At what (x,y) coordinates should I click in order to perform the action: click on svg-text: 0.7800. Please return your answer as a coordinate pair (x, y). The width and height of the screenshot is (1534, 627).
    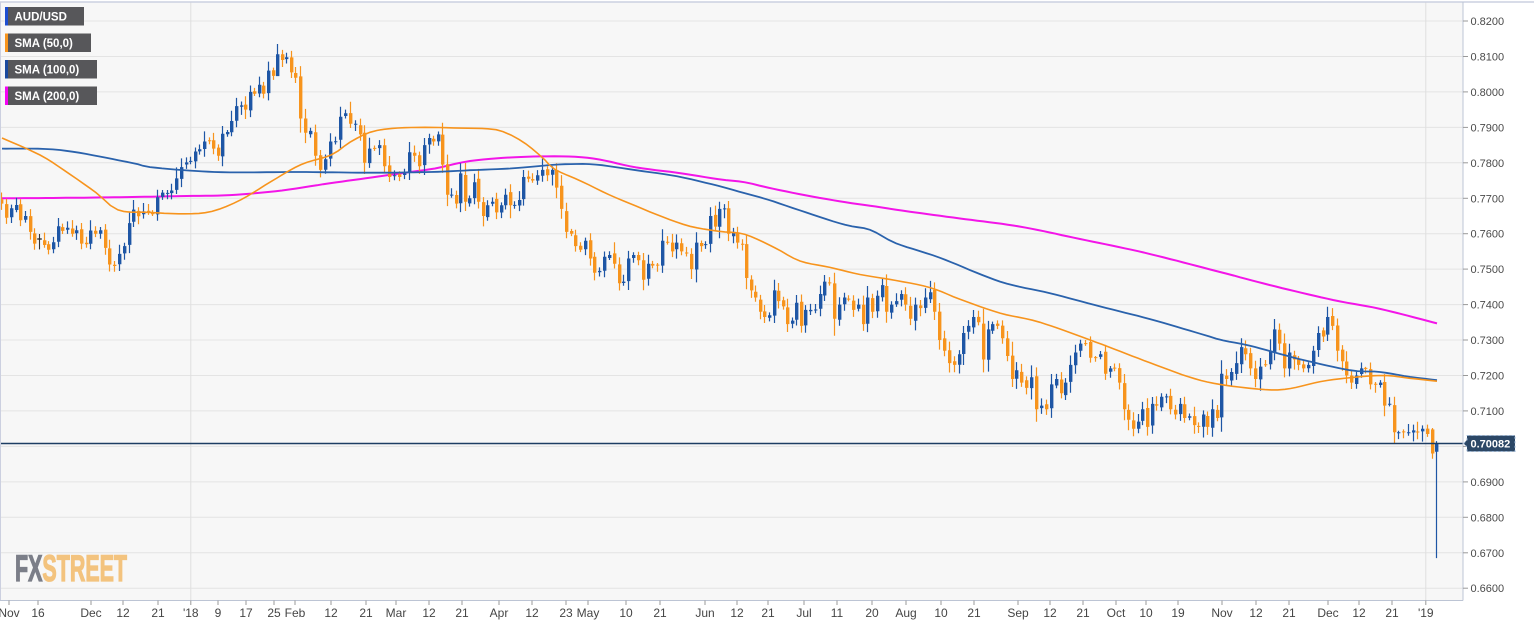
    Looking at the image, I should click on (1488, 164).